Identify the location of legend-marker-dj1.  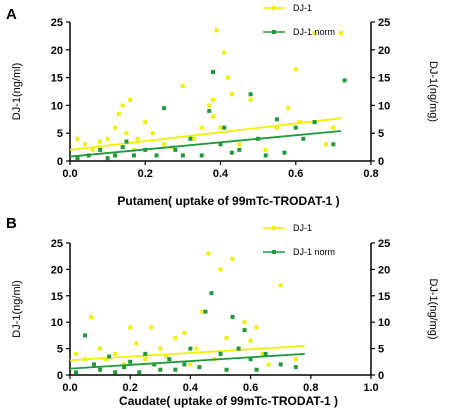
(274, 228).